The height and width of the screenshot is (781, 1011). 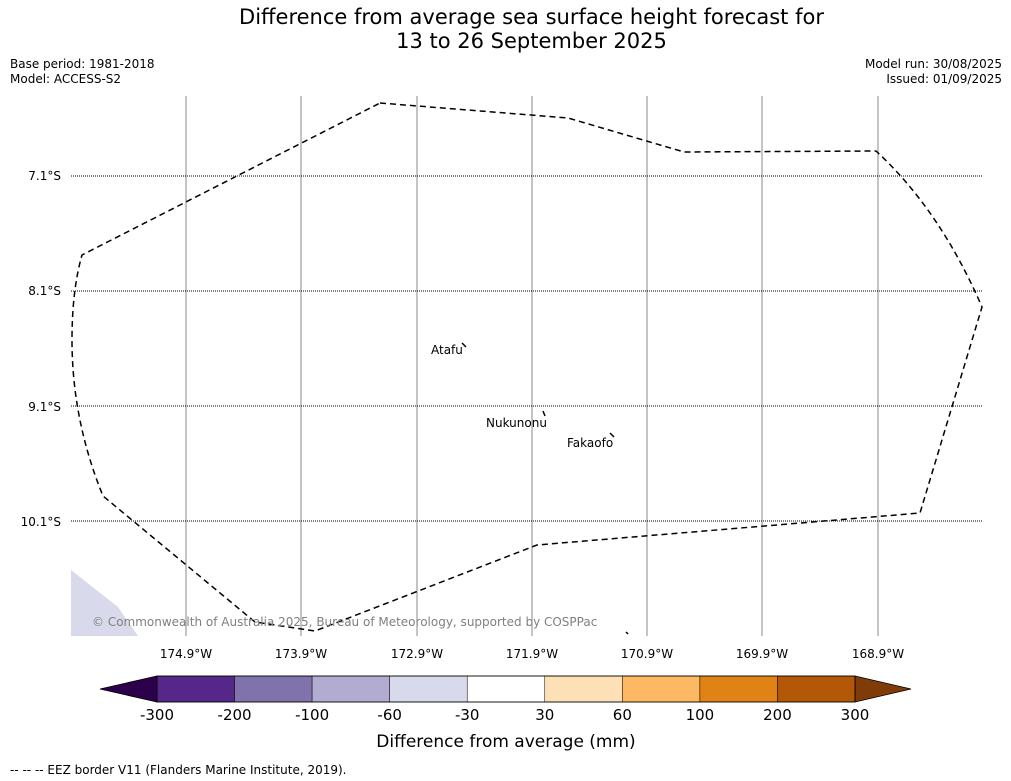 What do you see at coordinates (777, 715) in the screenshot?
I see `colorbar-tick-label: 200` at bounding box center [777, 715].